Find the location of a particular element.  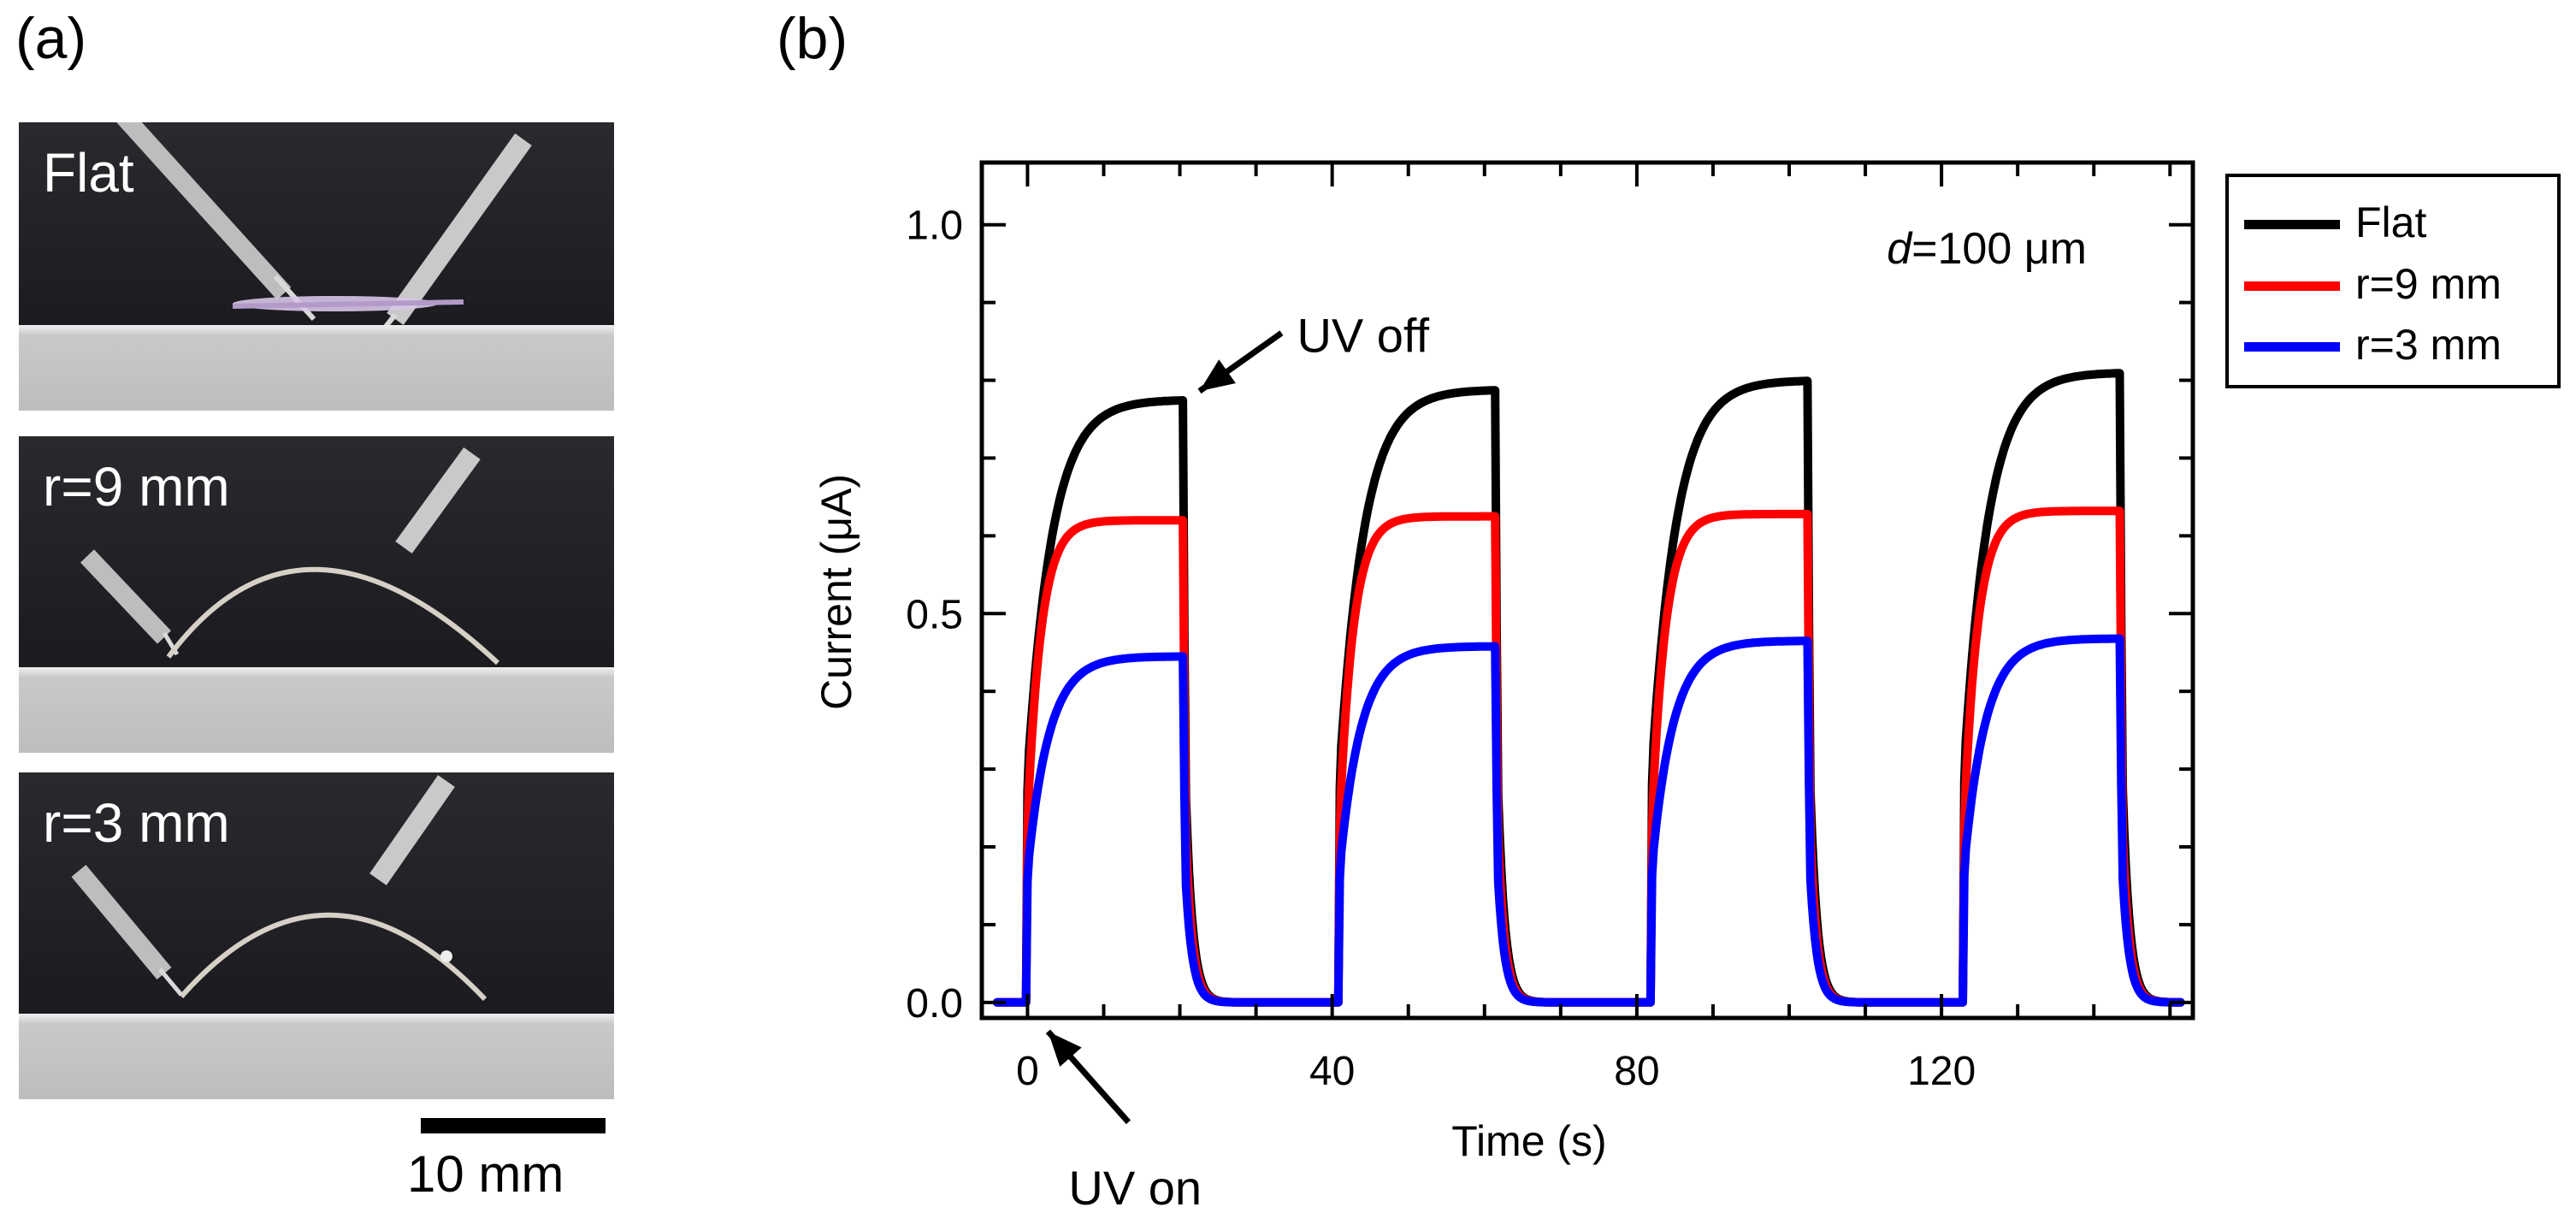

legend-label-r3mm: r=3 mm is located at coordinates (2428, 345).